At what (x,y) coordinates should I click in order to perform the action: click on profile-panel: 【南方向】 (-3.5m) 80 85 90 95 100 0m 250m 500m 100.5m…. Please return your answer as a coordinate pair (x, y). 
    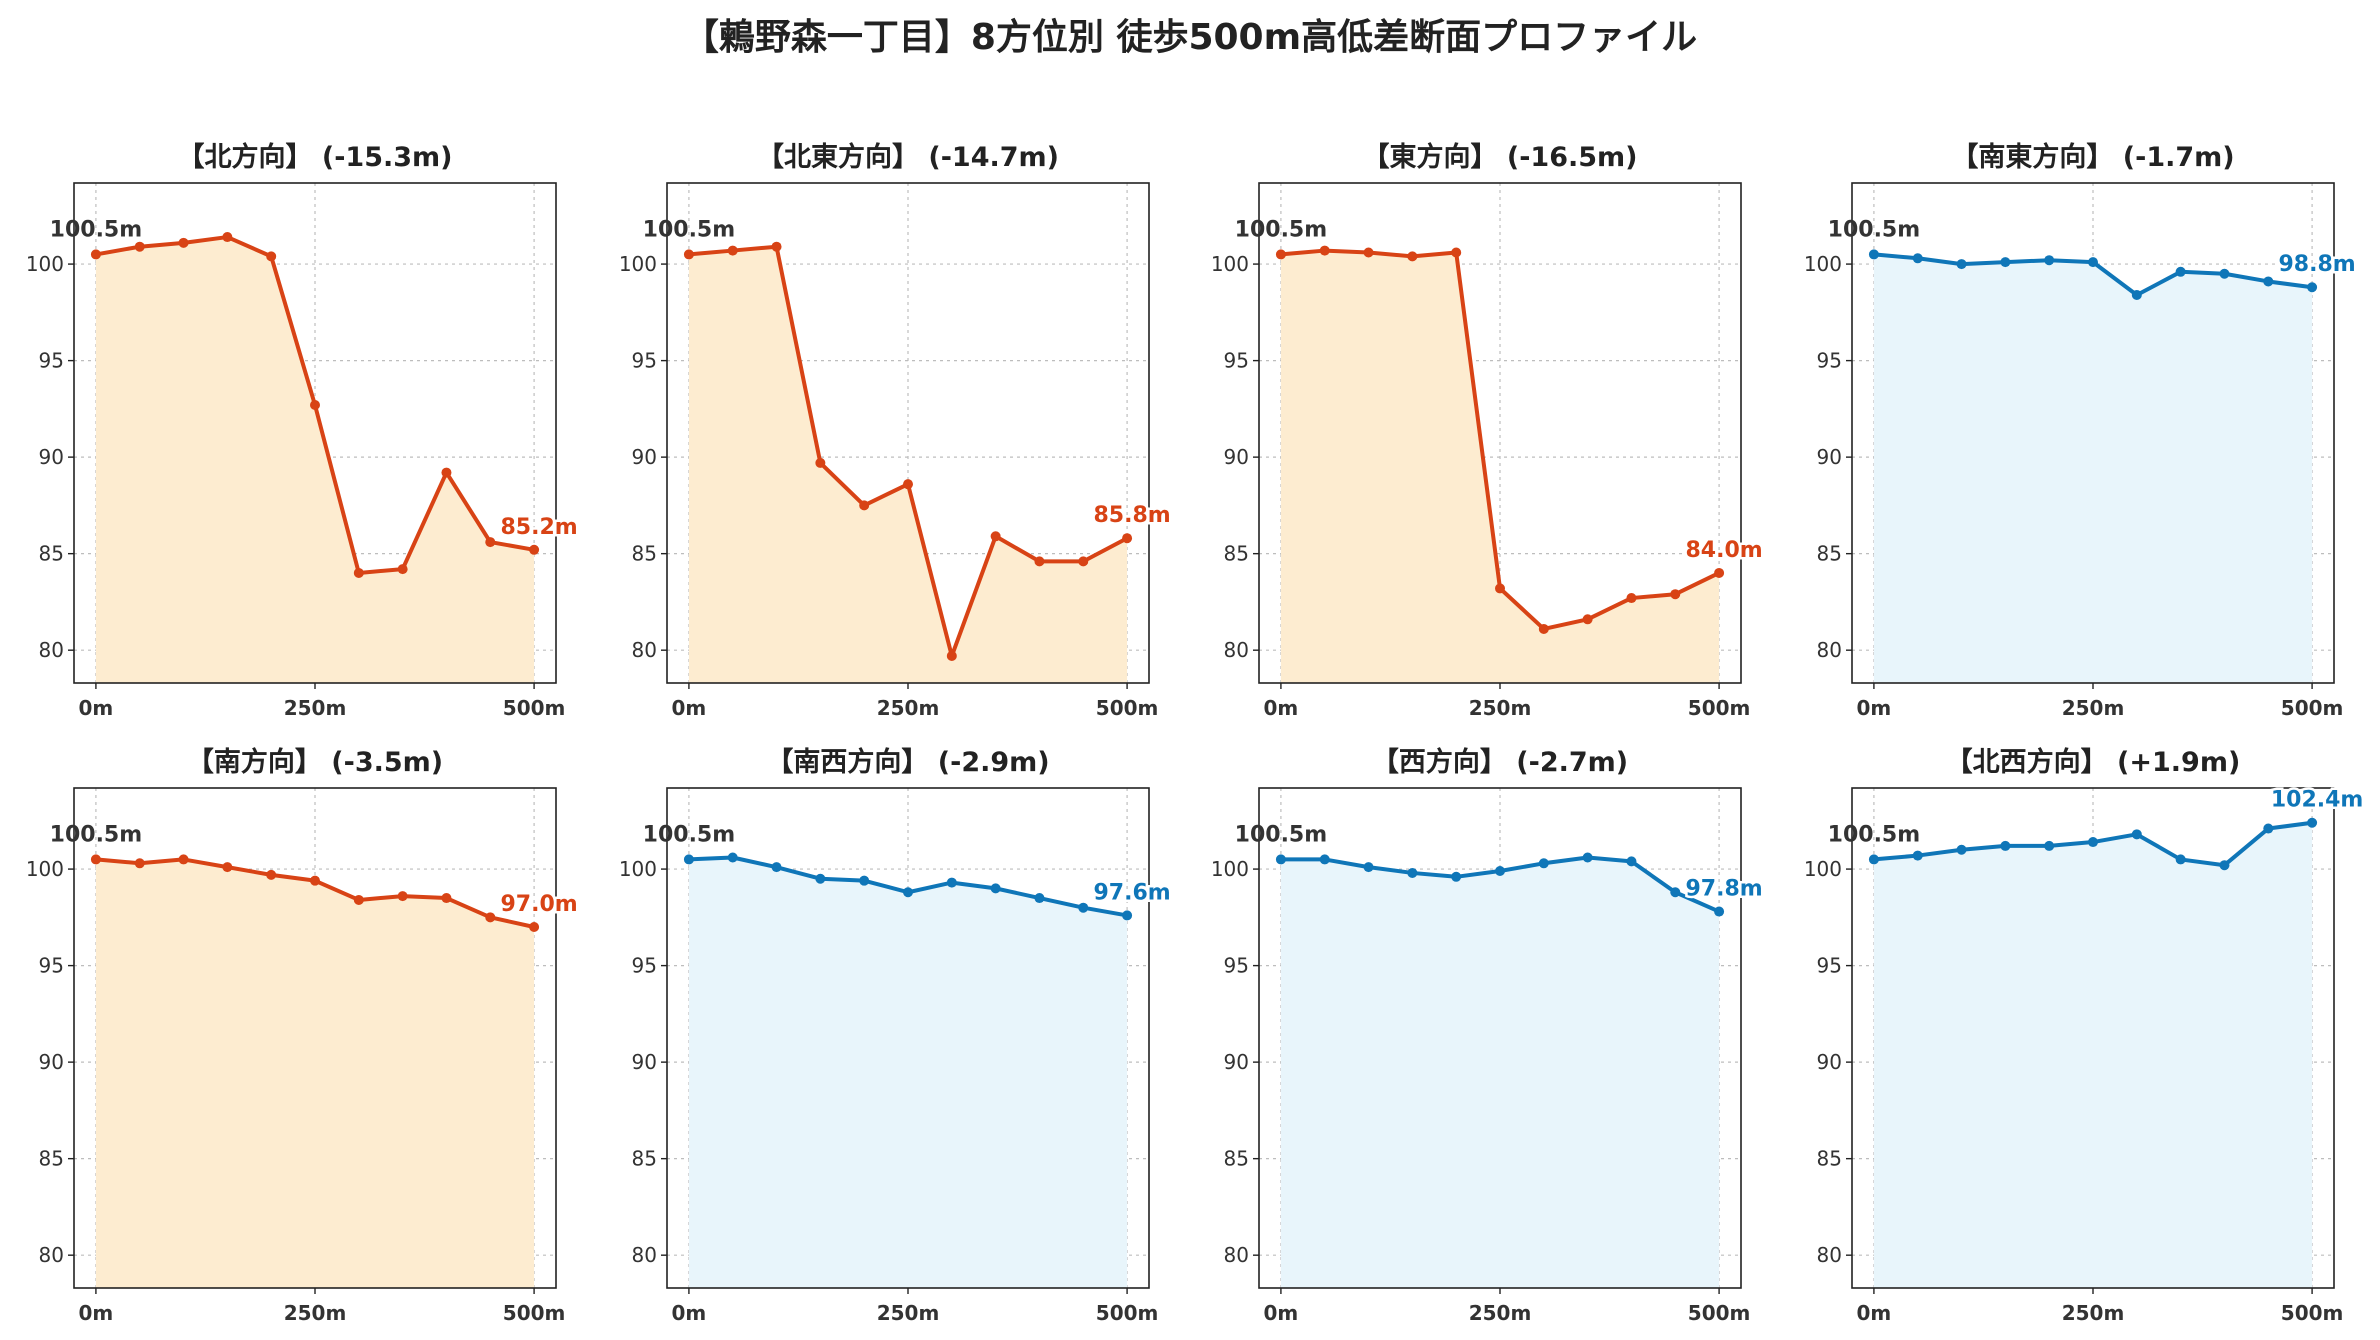
    Looking at the image, I should click on (303, 1035).